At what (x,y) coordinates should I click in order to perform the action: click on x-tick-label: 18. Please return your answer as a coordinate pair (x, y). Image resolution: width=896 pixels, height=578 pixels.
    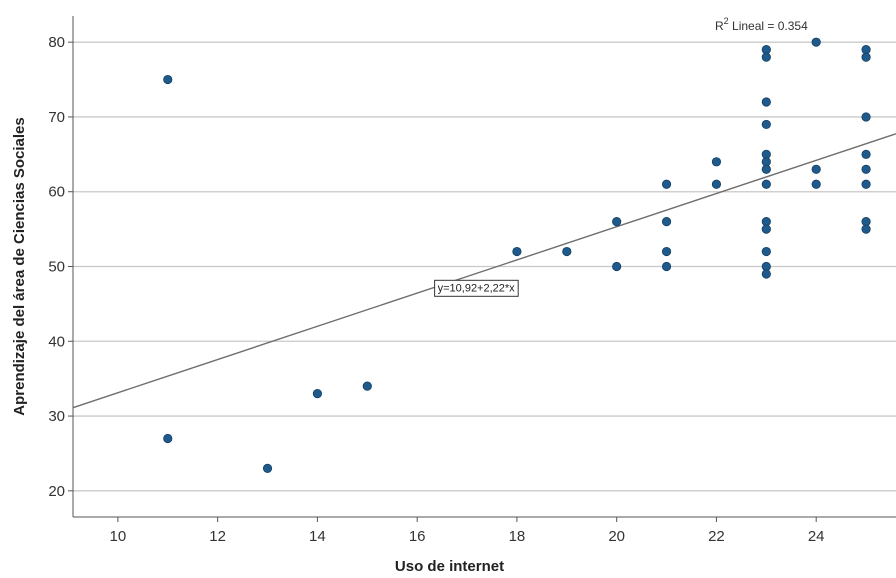
    Looking at the image, I should click on (517, 536).